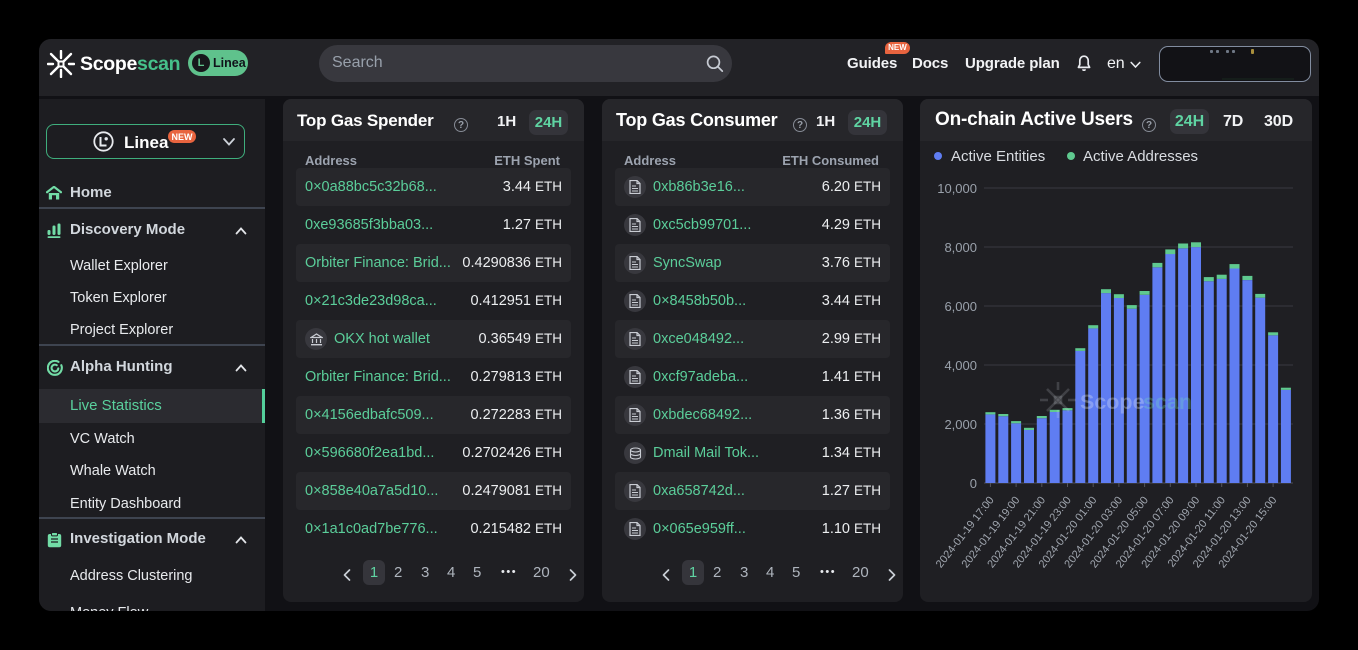  What do you see at coordinates (1140, 156) in the screenshot?
I see `svg-text: Active Addresses` at bounding box center [1140, 156].